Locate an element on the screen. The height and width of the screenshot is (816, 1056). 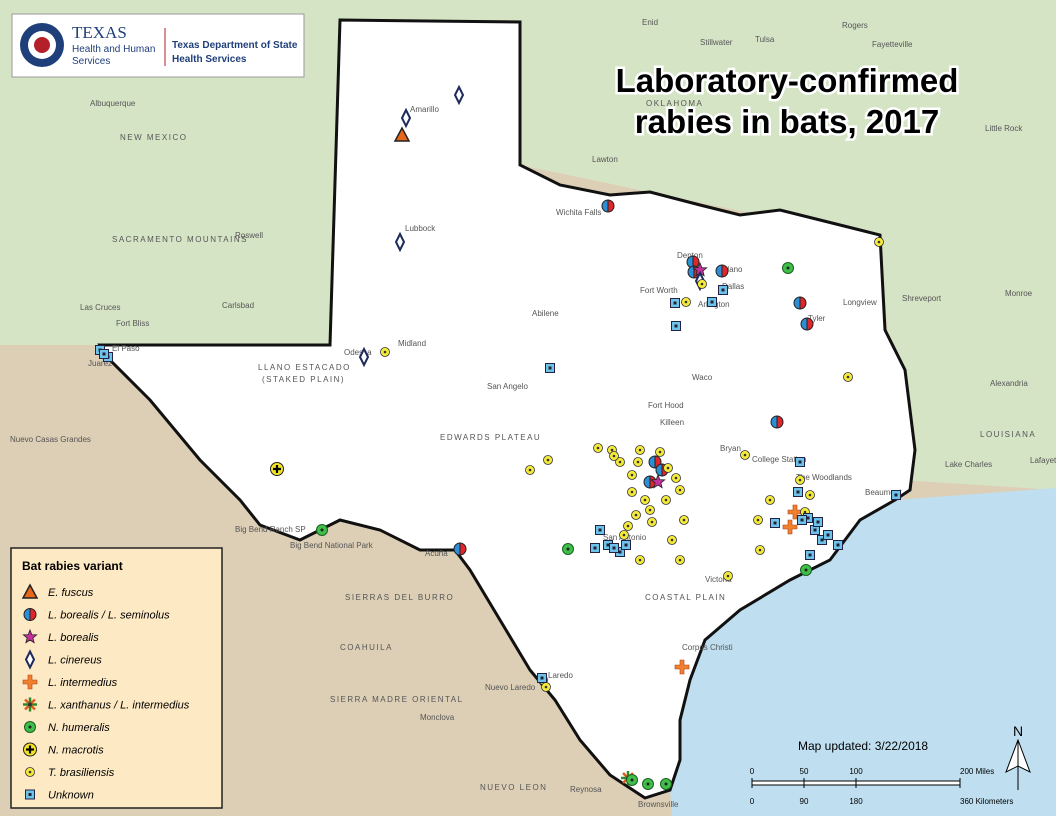
l-borealis is located at coordinates (30, 636).